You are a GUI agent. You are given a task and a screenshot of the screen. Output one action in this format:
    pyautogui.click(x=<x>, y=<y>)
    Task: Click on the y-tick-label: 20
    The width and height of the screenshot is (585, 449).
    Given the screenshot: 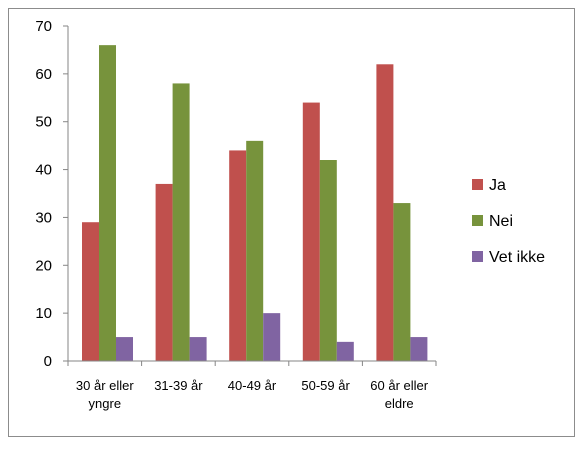 What is the action you would take?
    pyautogui.click(x=43, y=265)
    